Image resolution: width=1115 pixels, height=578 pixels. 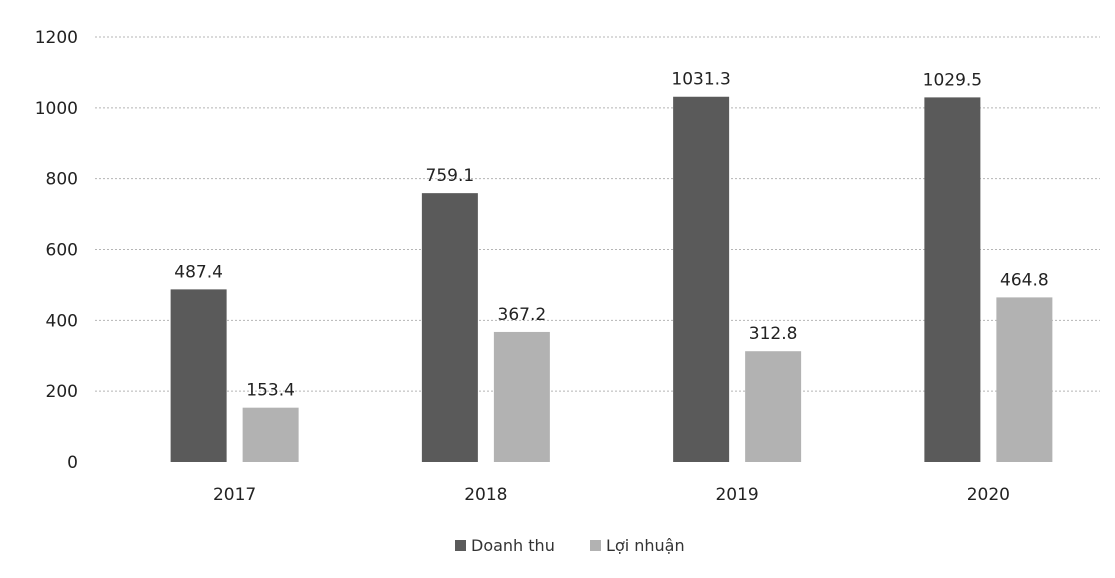 What do you see at coordinates (56, 38) in the screenshot?
I see `y-tick-label: 1200` at bounding box center [56, 38].